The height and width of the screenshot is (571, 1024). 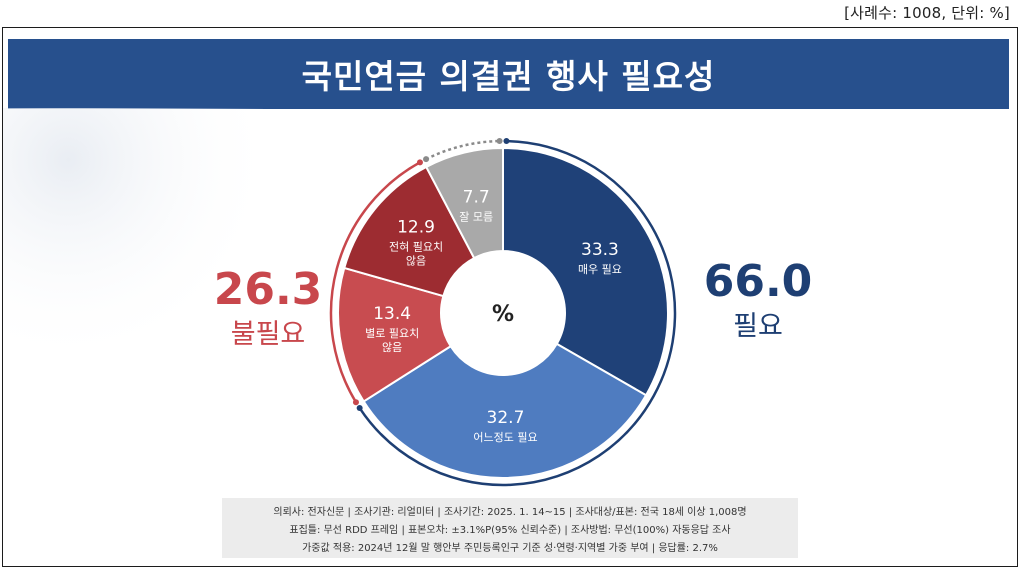 I want to click on positive-total-label: 필요, so click(x=758, y=326).